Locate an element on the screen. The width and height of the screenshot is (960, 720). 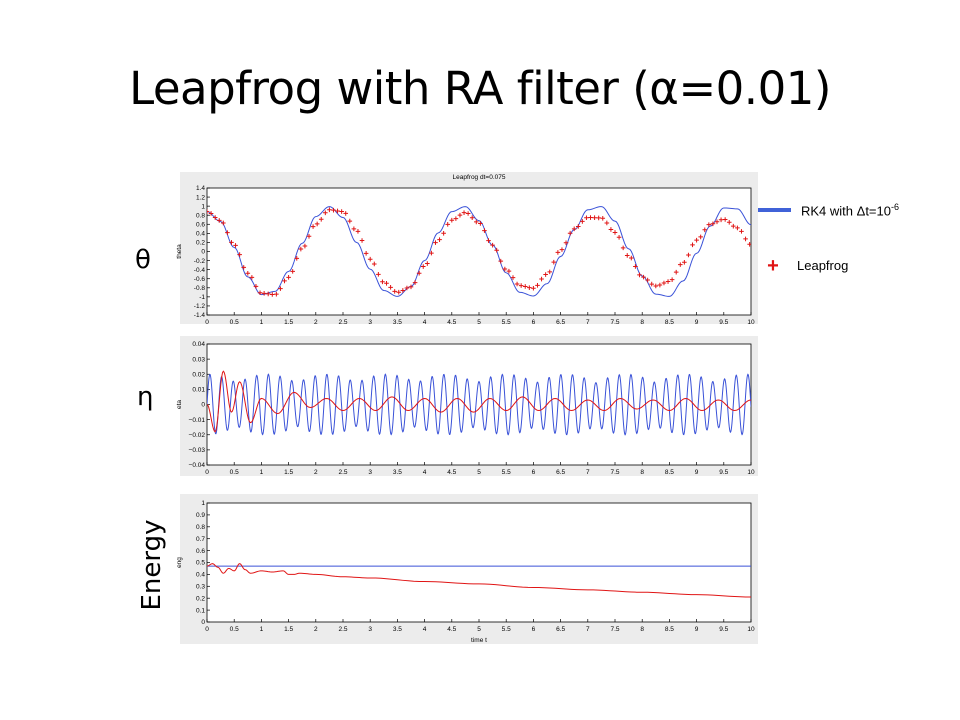
plot-0-ytick-label: -0.4 is located at coordinates (200, 270).